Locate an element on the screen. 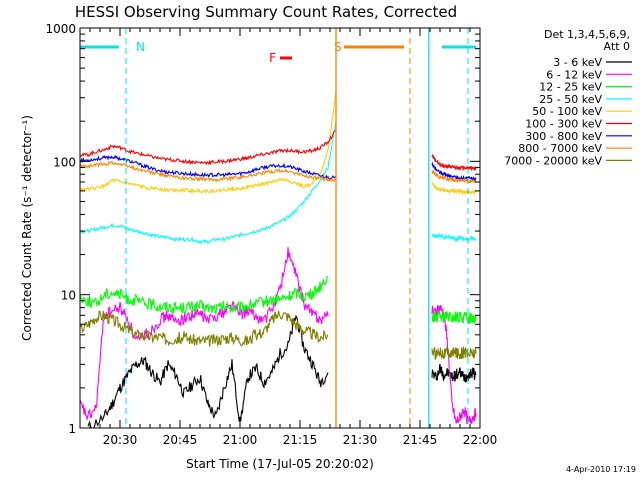 Image resolution: width=640 pixels, height=484 pixels. y-tick-label: 1000 is located at coordinates (60, 29).